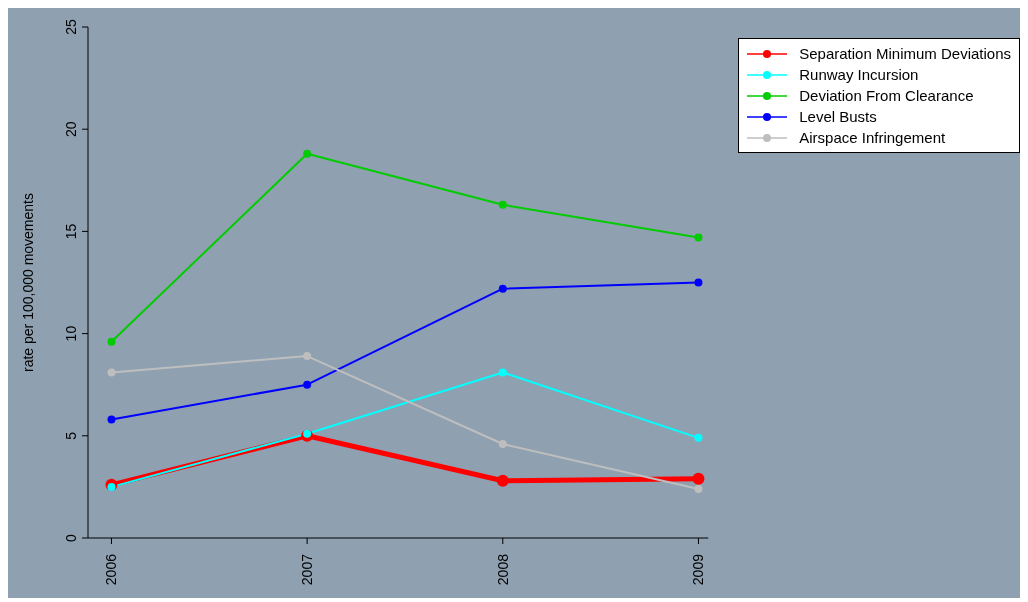  Describe the element at coordinates (838, 116) in the screenshot. I see `legend-label: Level Busts` at that location.